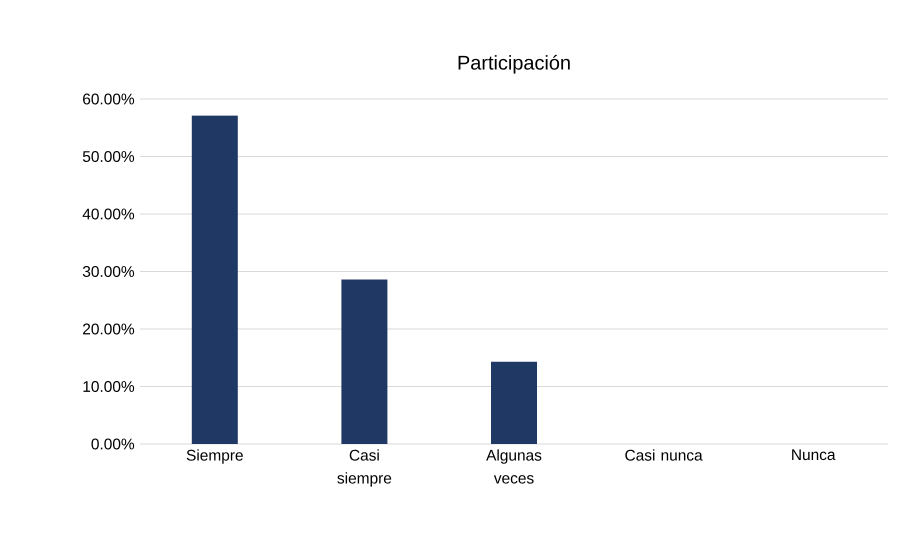 The image size is (903, 533). I want to click on chart-title: Participación, so click(514, 64).